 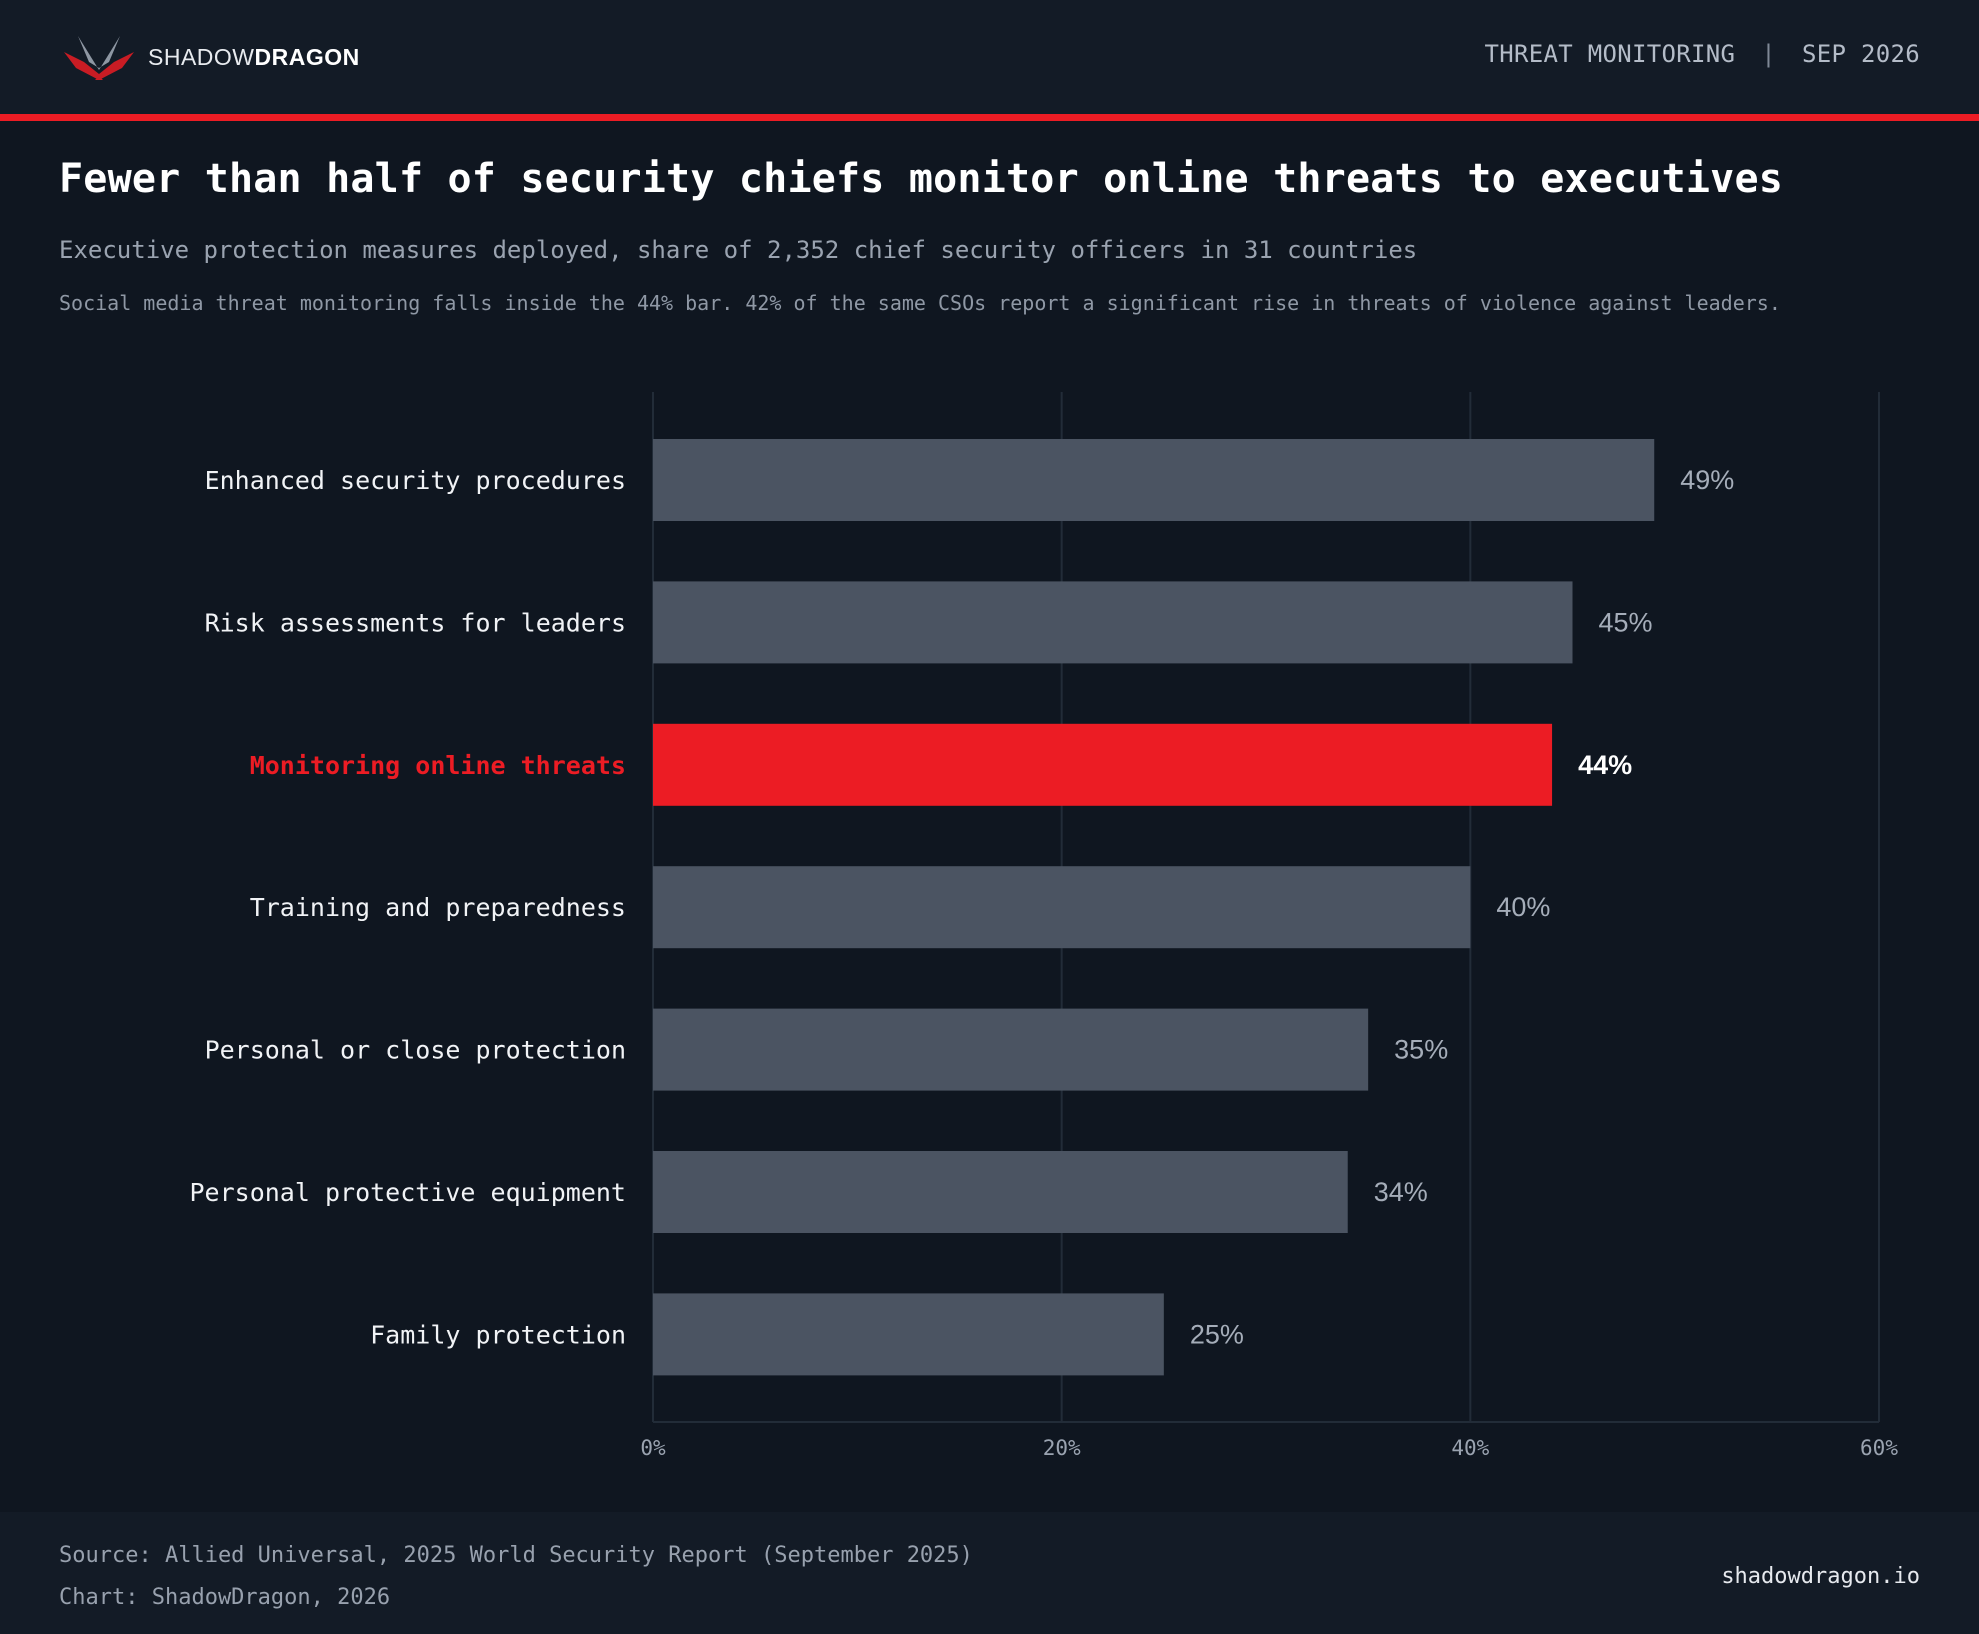 What do you see at coordinates (1523, 907) in the screenshot?
I see `value-label: 40%` at bounding box center [1523, 907].